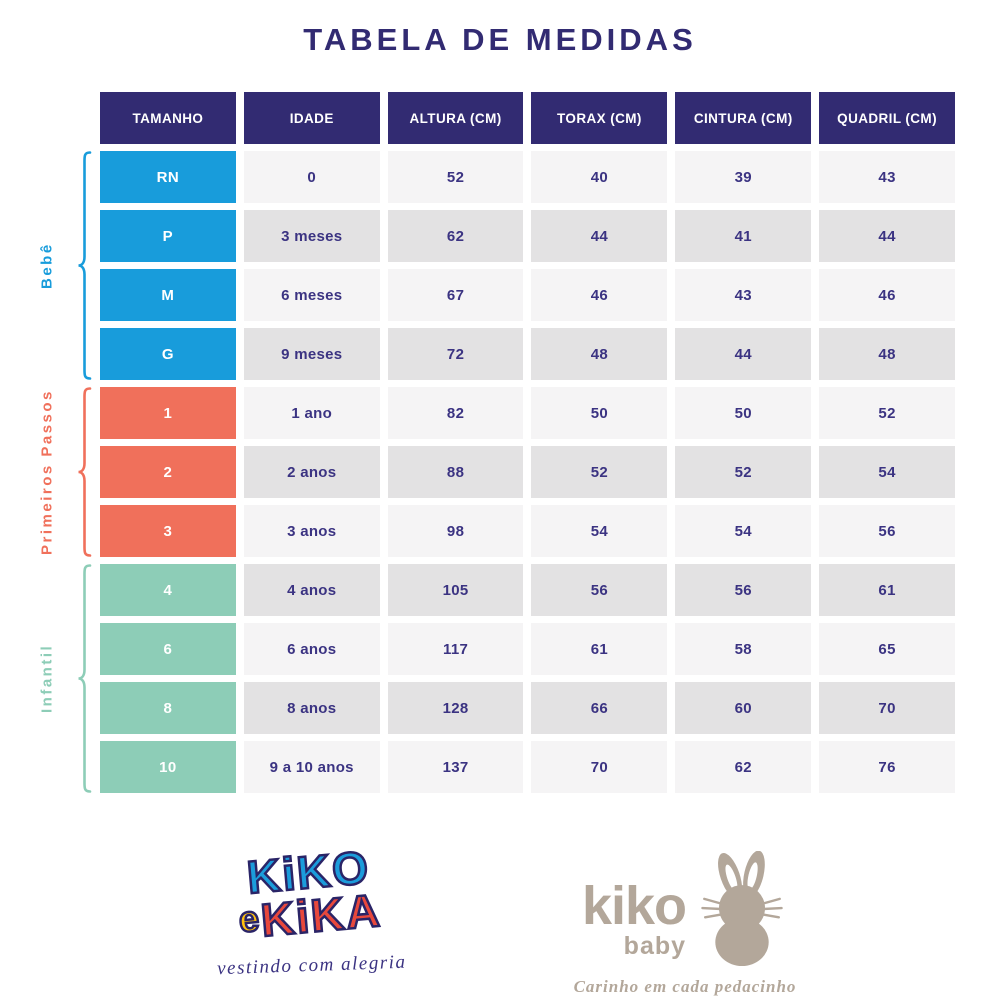 The image size is (1000, 1000). I want to click on data-cell: 117, so click(455, 649).